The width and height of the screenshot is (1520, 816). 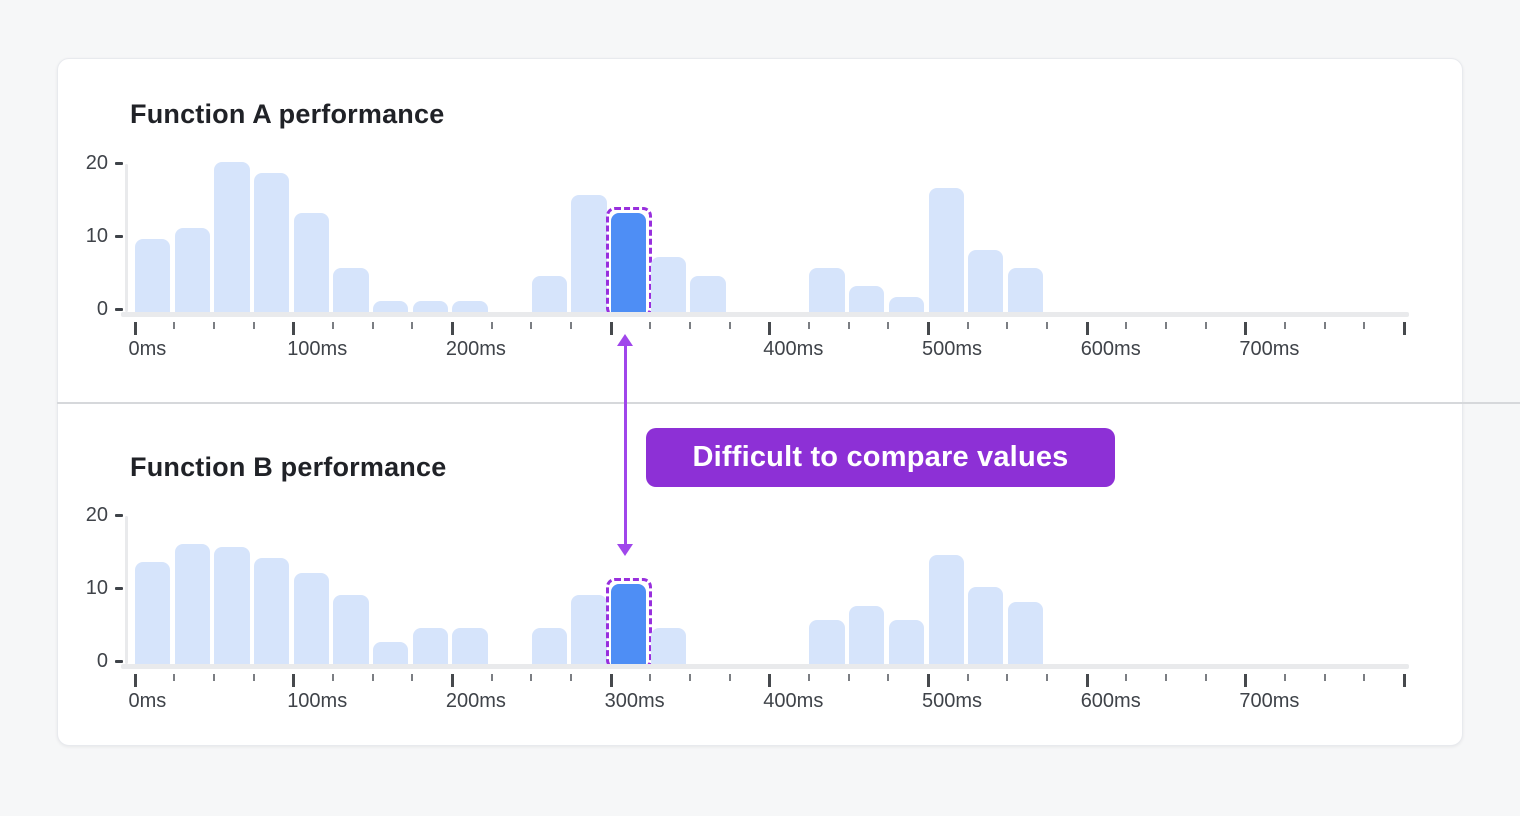 I want to click on x-axis-tick-label: 400ms, so click(x=793, y=701).